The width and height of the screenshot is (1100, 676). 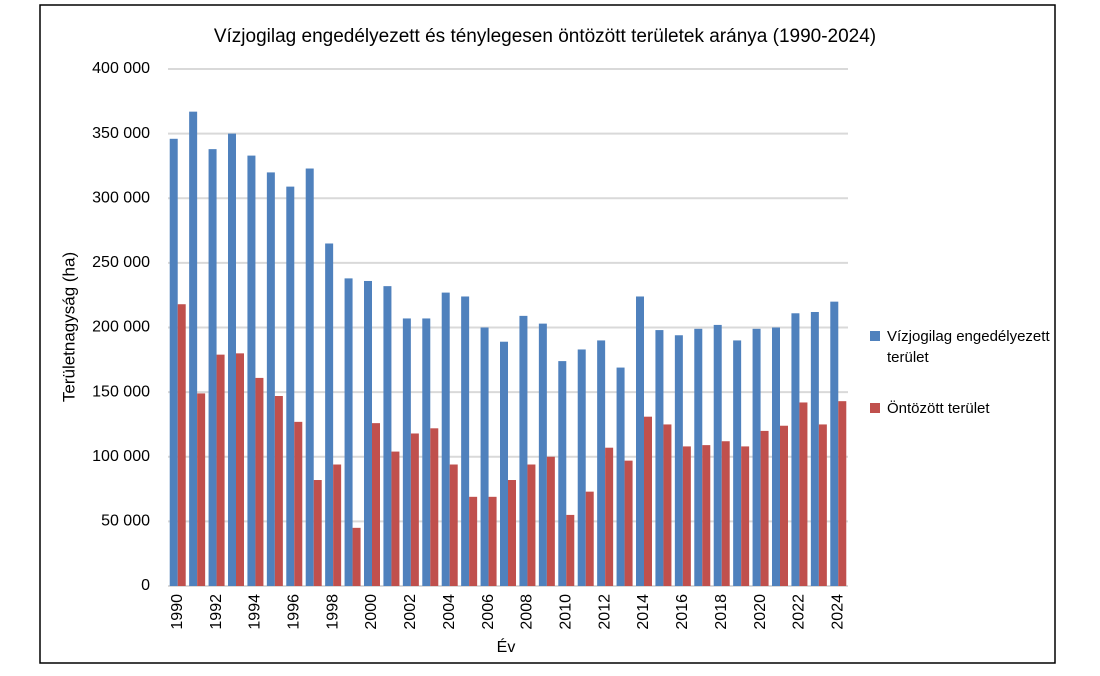 I want to click on x-tick-label: 2018, so click(x=721, y=612).